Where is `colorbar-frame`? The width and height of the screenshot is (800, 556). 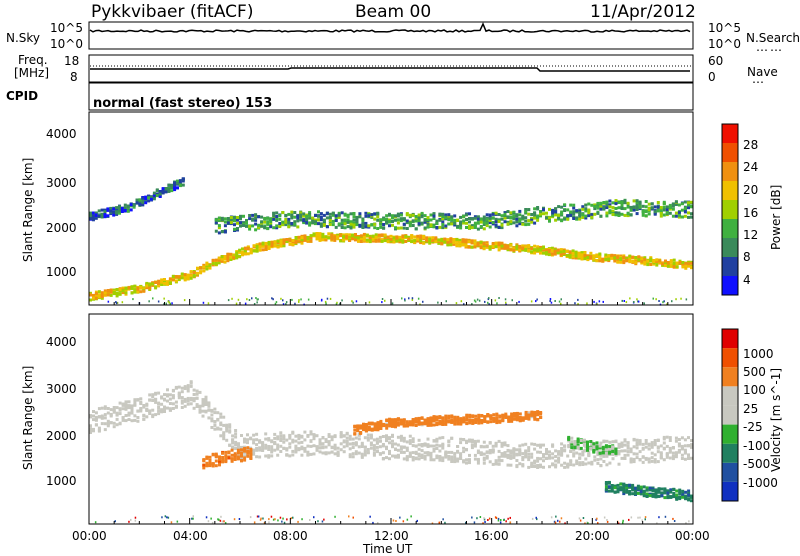 colorbar-frame is located at coordinates (730, 209).